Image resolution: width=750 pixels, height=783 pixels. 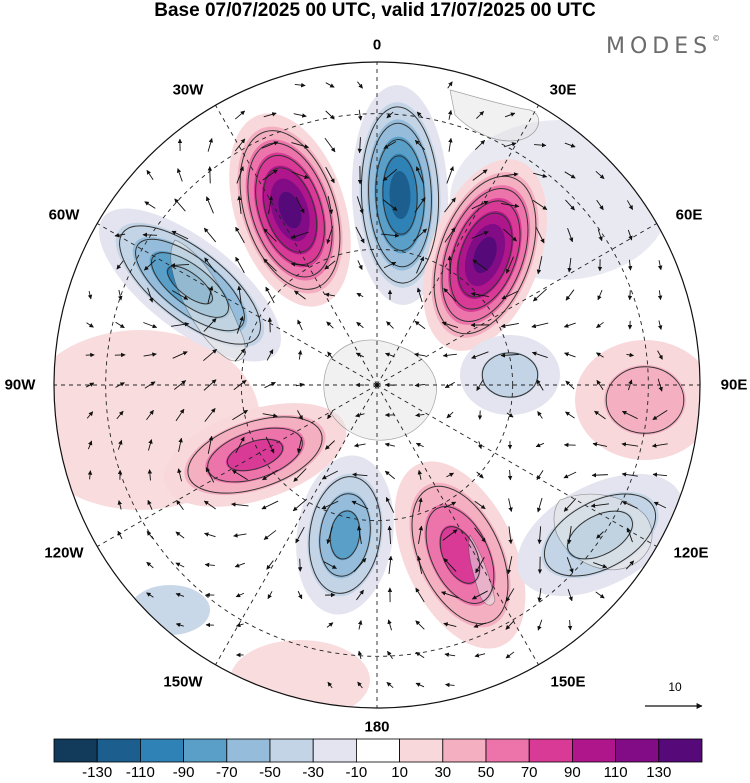 I want to click on lon-label-150e: 150E, so click(x=568, y=682).